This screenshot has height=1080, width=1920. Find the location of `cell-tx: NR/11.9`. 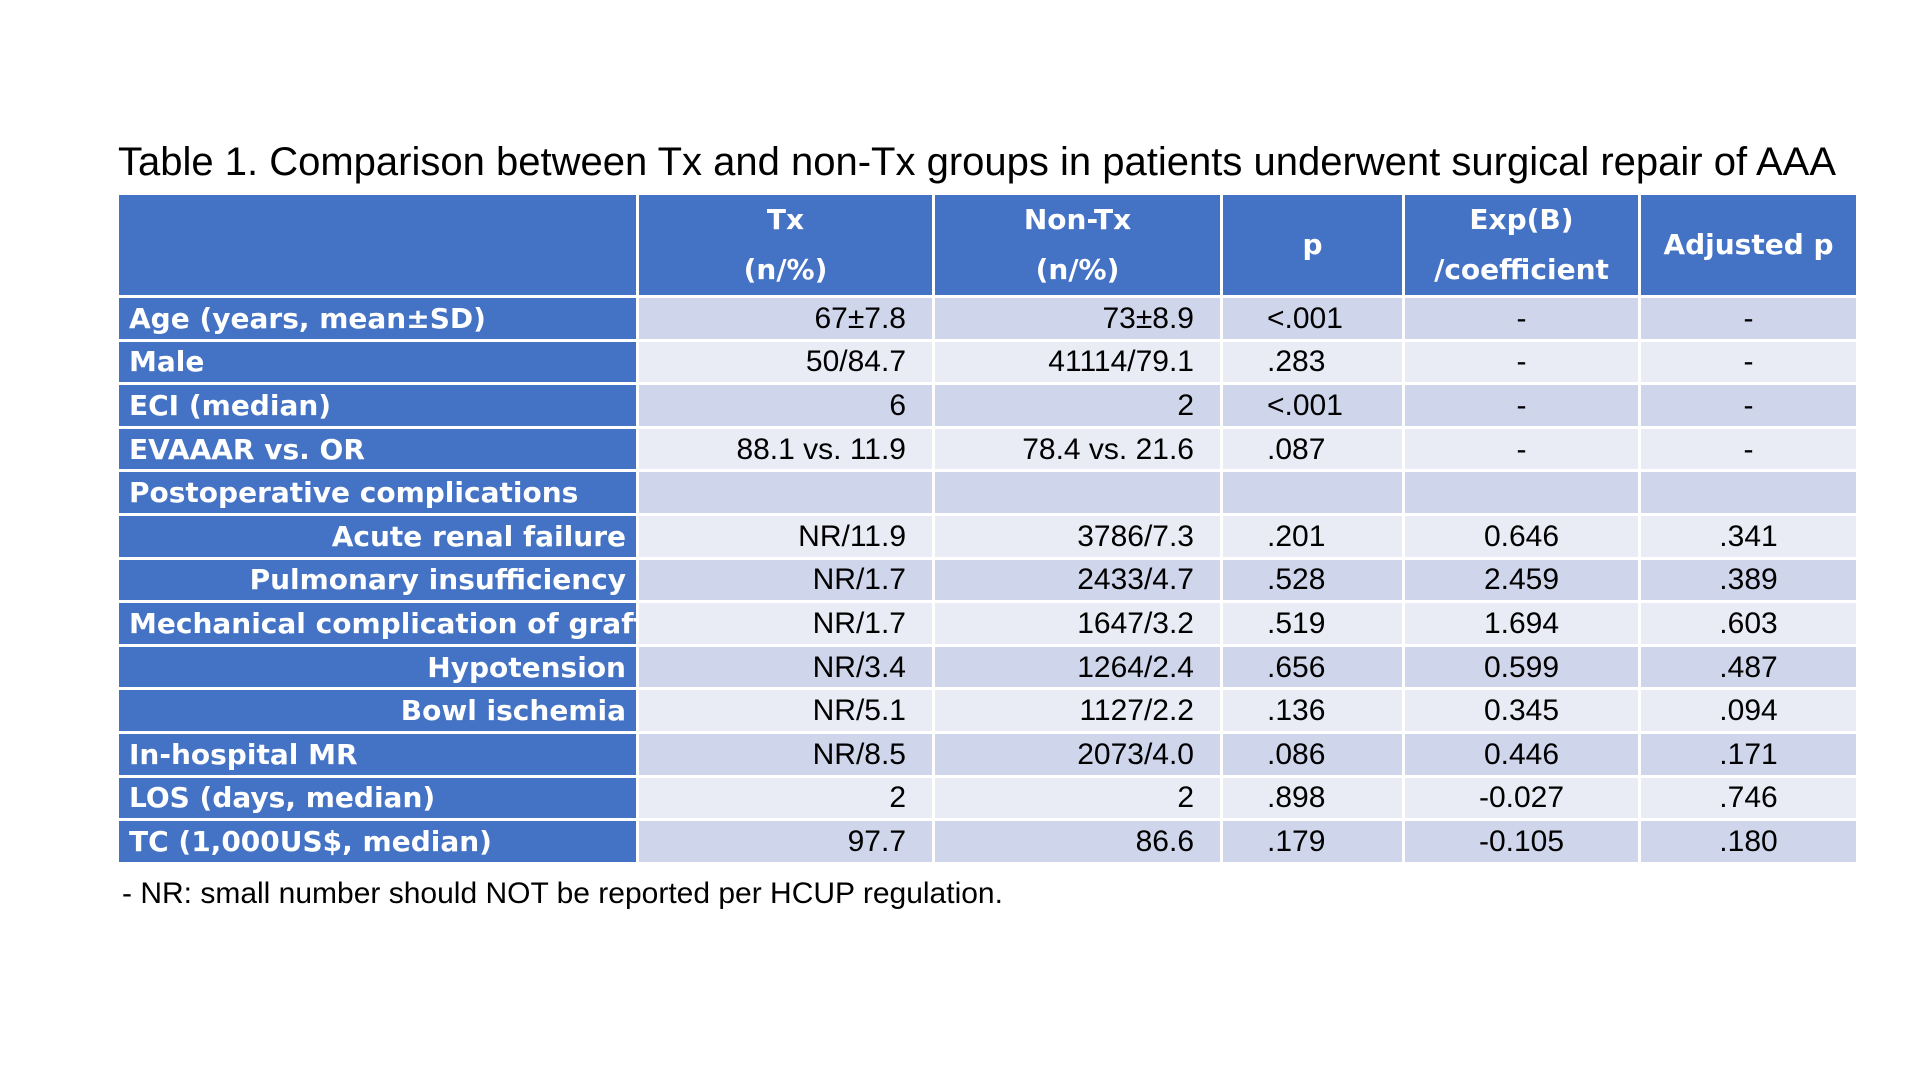

cell-tx: NR/11.9 is located at coordinates (785, 536).